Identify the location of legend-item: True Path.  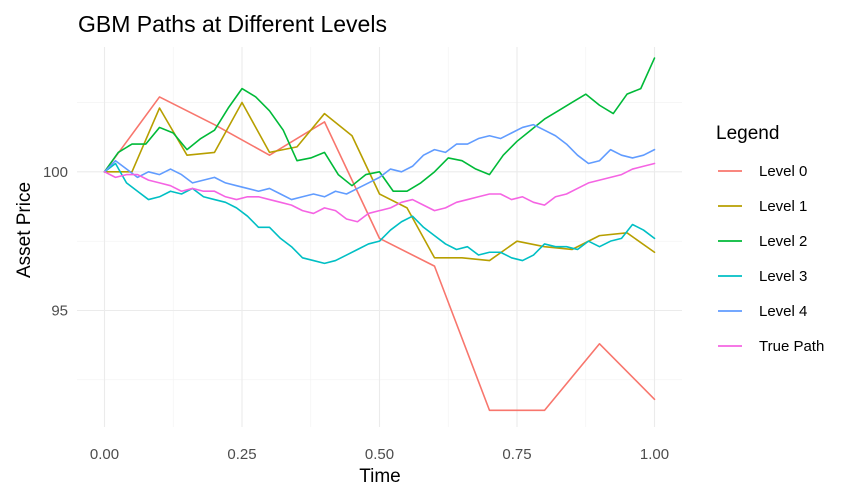
(771, 346).